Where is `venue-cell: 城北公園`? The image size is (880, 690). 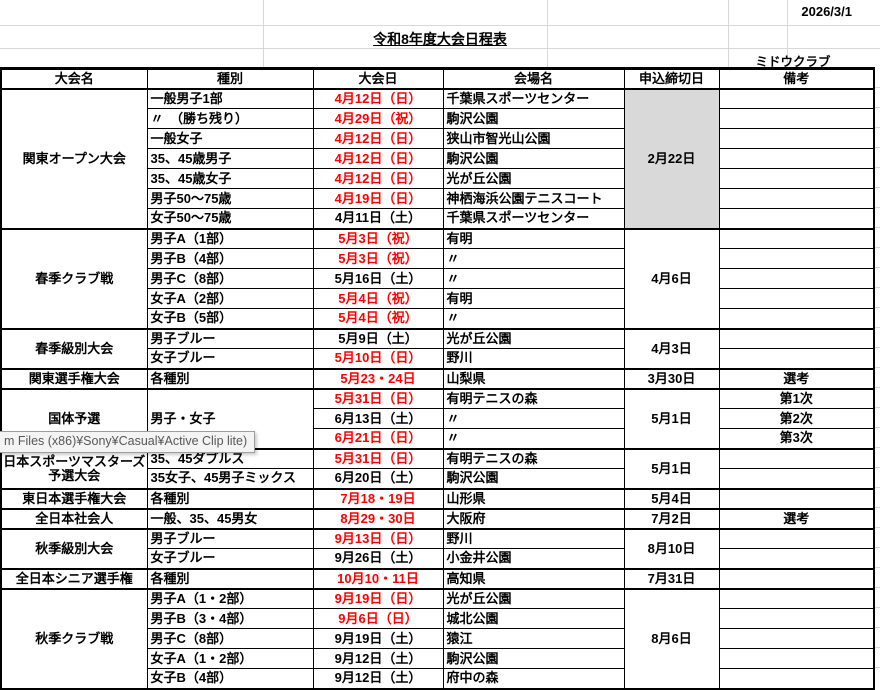
venue-cell: 城北公園 is located at coordinates (533, 618).